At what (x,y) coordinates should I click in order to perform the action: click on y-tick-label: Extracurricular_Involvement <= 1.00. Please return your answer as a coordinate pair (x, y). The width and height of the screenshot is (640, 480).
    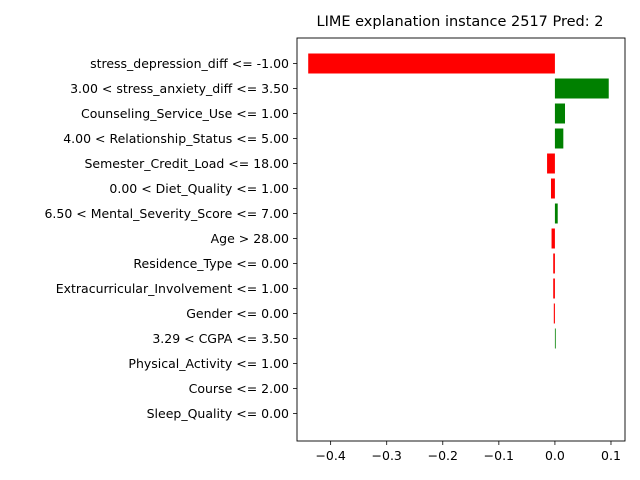
    Looking at the image, I should click on (172, 288).